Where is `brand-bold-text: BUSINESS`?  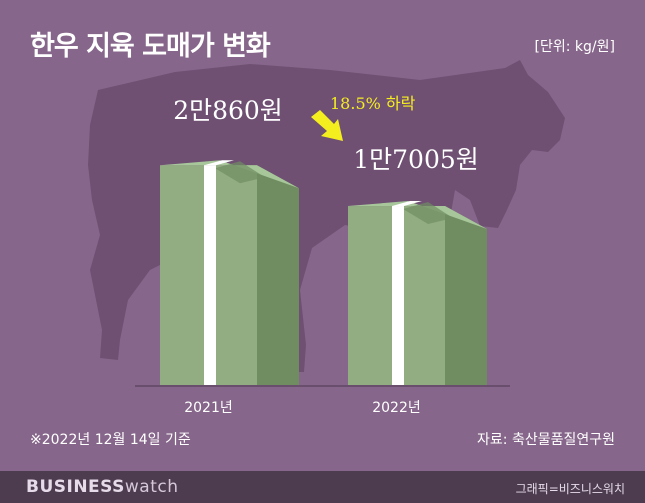
brand-bold-text: BUSINESS is located at coordinates (75, 487).